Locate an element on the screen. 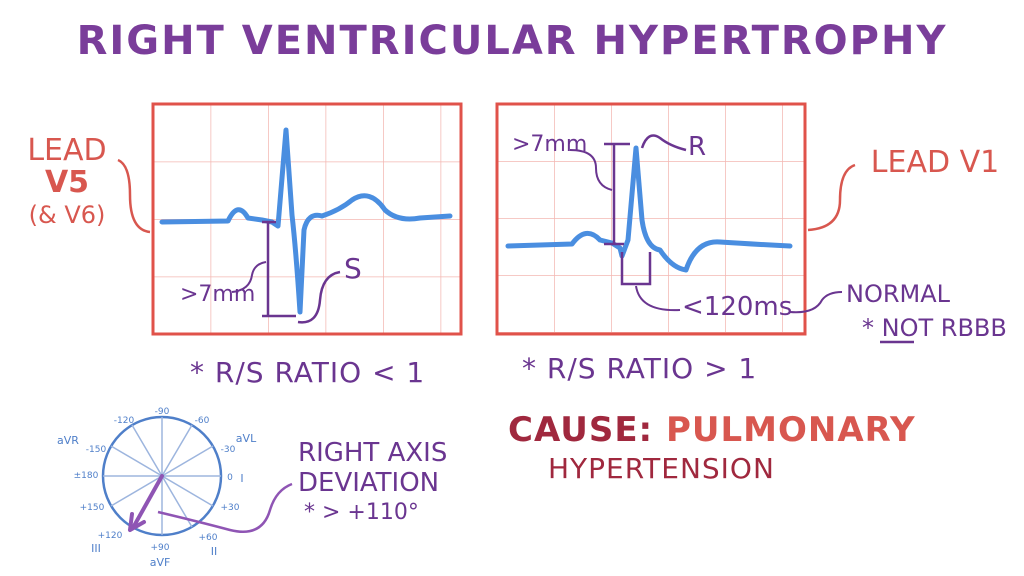 Image resolution: width=1024 pixels, height=576 pixels. left-measure-connector is located at coordinates (249, 277).